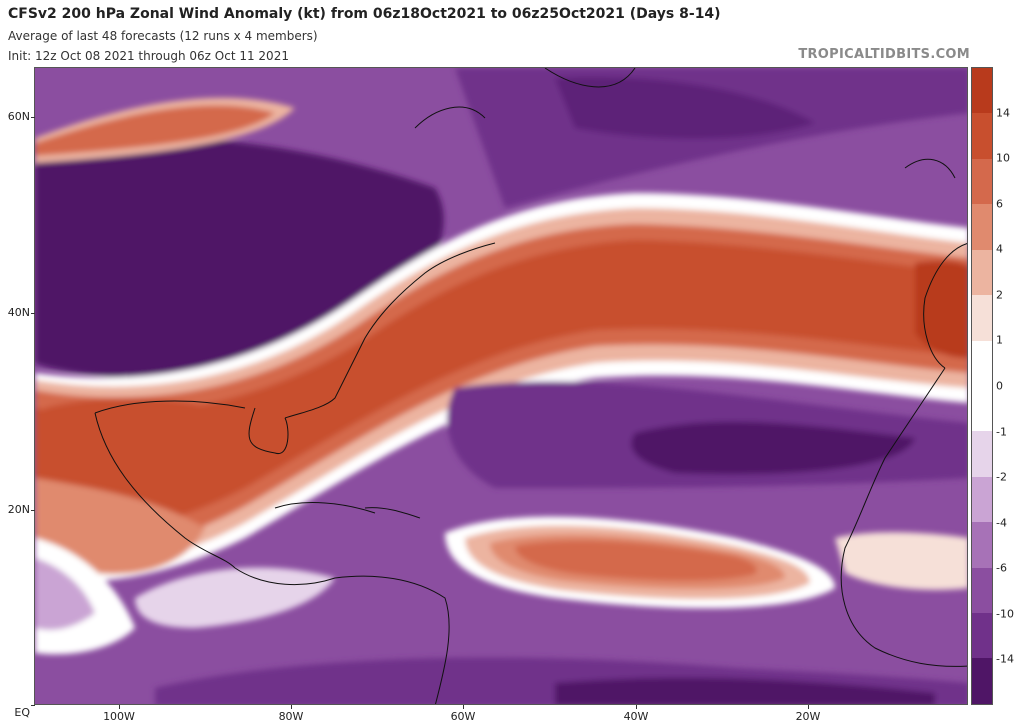 This screenshot has width=1024, height=727. Describe the element at coordinates (235, 597) in the screenshot. I see `near-zero-caribbean` at that location.